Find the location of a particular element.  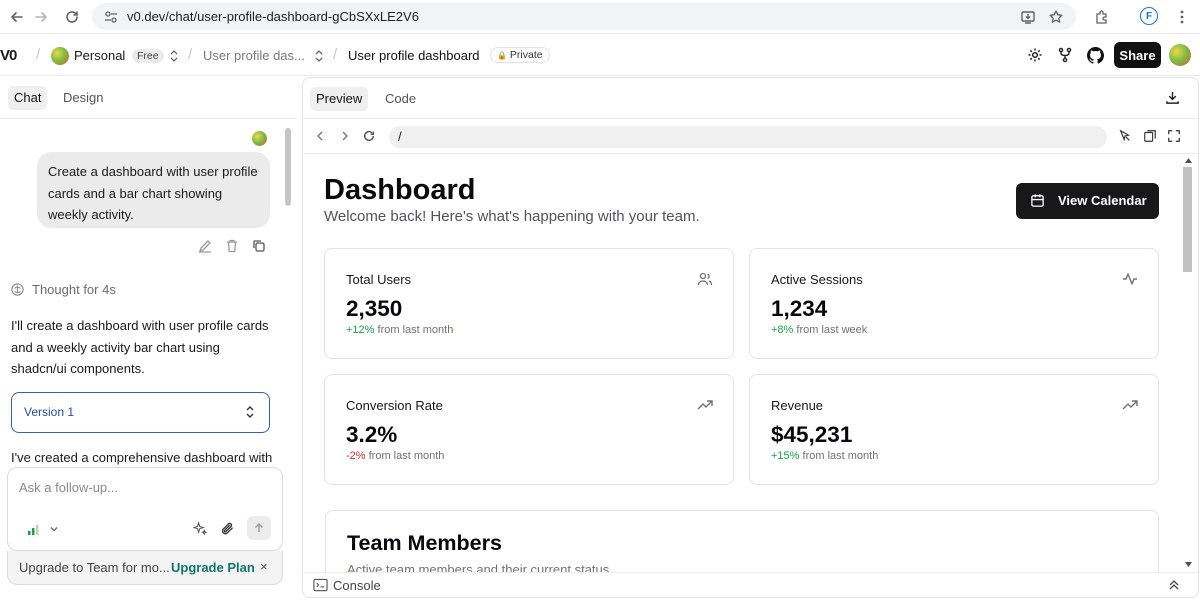

workspace-avatar is located at coordinates (60, 56).